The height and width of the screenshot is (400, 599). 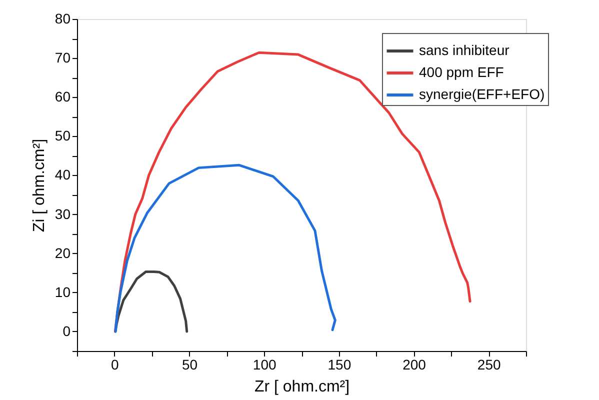 I want to click on y-tick-label: 80, so click(x=62, y=18).